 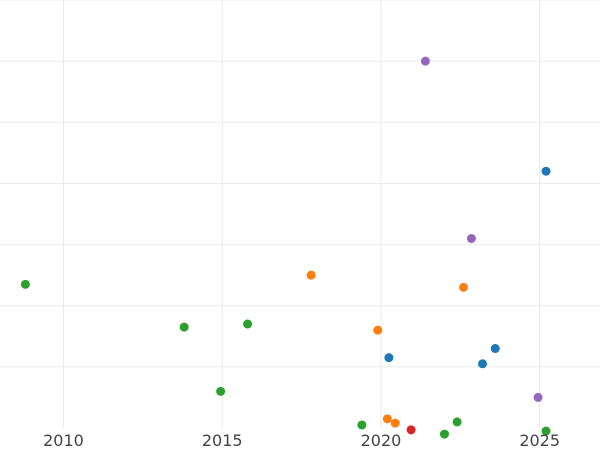 I want to click on x-tick-label: 2015, so click(x=222, y=440).